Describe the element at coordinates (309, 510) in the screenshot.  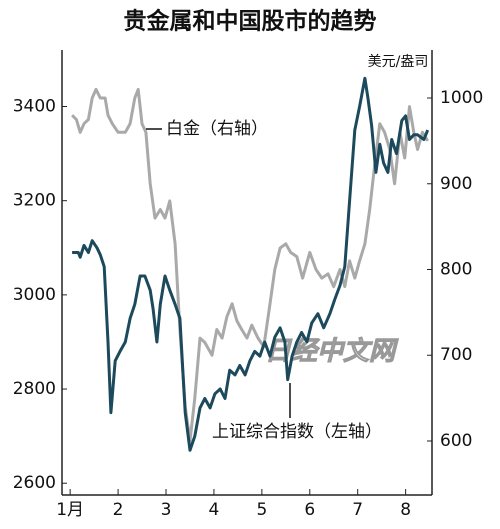
I see `x-tick-label: 6` at that location.